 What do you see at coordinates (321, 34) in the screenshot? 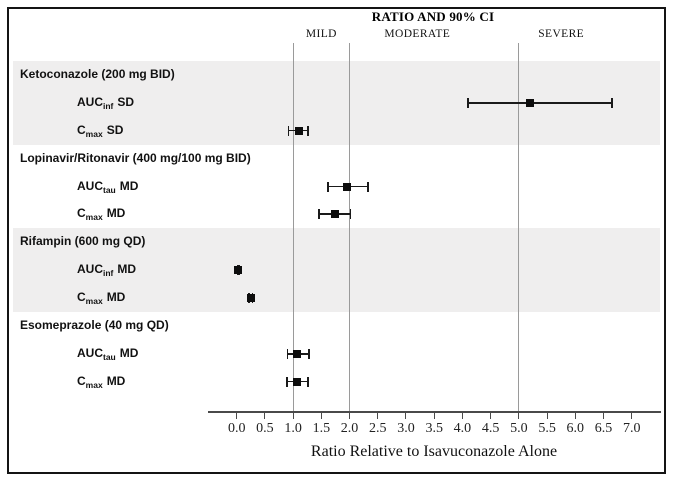
I see `severity-zone-label: MILD` at bounding box center [321, 34].